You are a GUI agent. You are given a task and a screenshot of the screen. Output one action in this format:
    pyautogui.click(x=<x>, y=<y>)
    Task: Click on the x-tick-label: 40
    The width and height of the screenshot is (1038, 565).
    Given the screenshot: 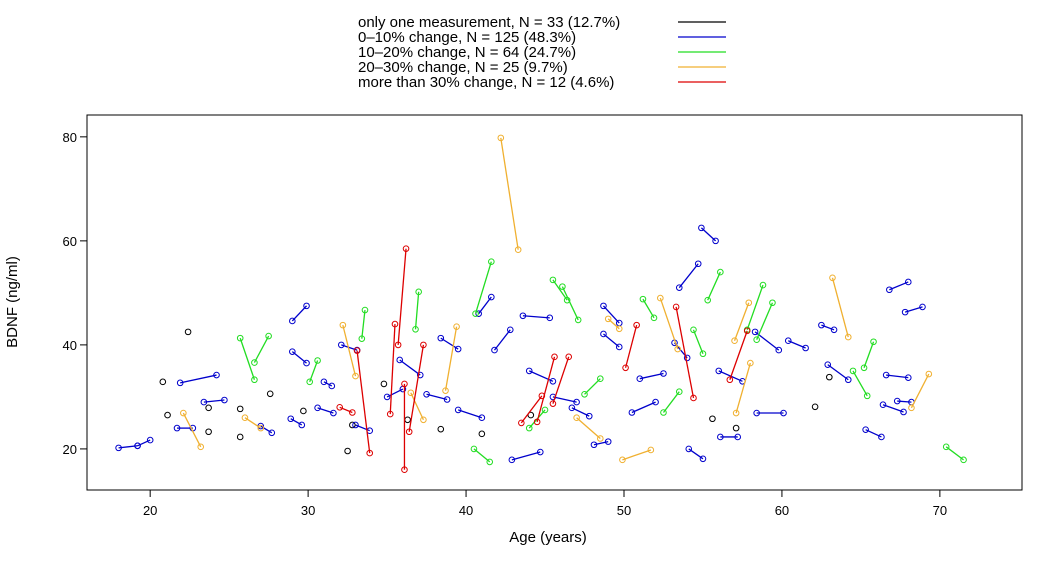 What is the action you would take?
    pyautogui.click(x=466, y=510)
    